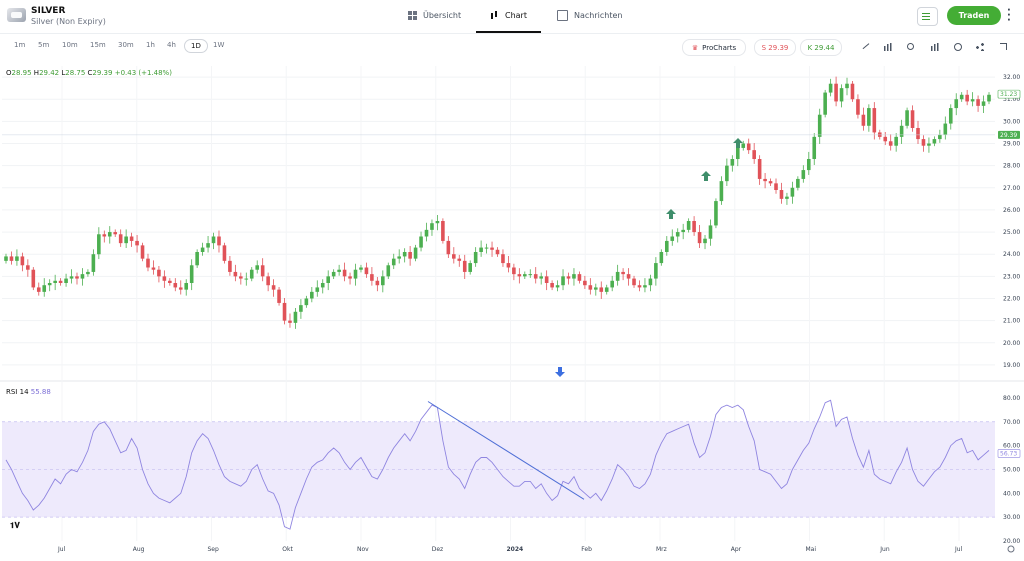 This screenshot has width=1024, height=561. I want to click on procharts-button: ♛ ProCharts, so click(714, 47).